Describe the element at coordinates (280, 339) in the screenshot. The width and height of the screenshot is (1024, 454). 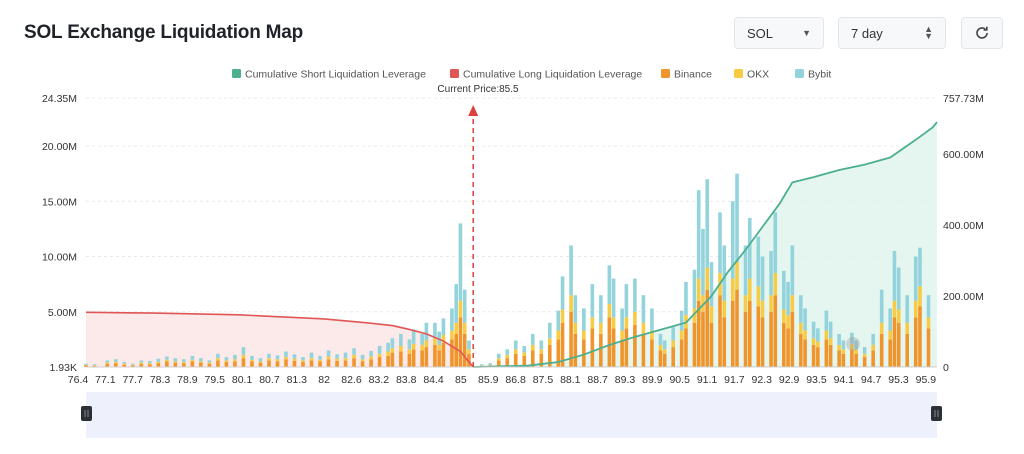
I see `long-area` at that location.